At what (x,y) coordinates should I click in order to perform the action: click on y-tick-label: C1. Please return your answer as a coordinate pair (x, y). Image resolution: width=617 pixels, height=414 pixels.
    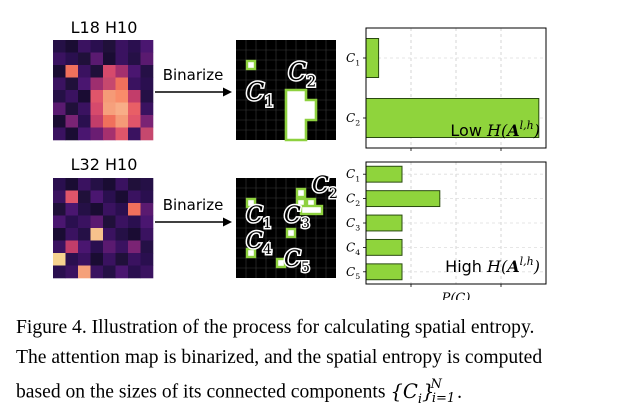
    Looking at the image, I should click on (353, 59).